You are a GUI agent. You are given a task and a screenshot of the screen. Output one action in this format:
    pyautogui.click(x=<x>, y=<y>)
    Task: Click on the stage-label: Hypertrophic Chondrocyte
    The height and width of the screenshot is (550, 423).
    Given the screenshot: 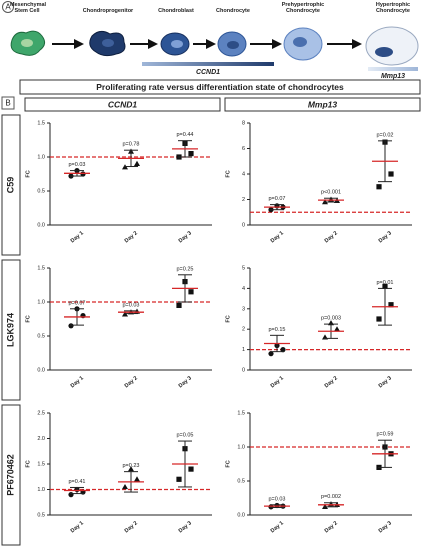 What is the action you would take?
    pyautogui.click(x=393, y=8)
    